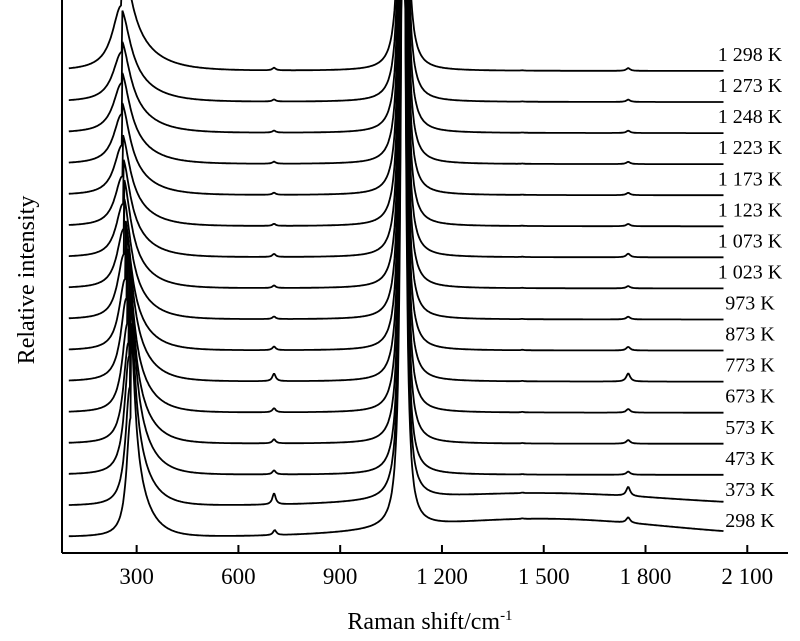  What do you see at coordinates (750, 304) in the screenshot?
I see `series-label: 973 K` at bounding box center [750, 304].